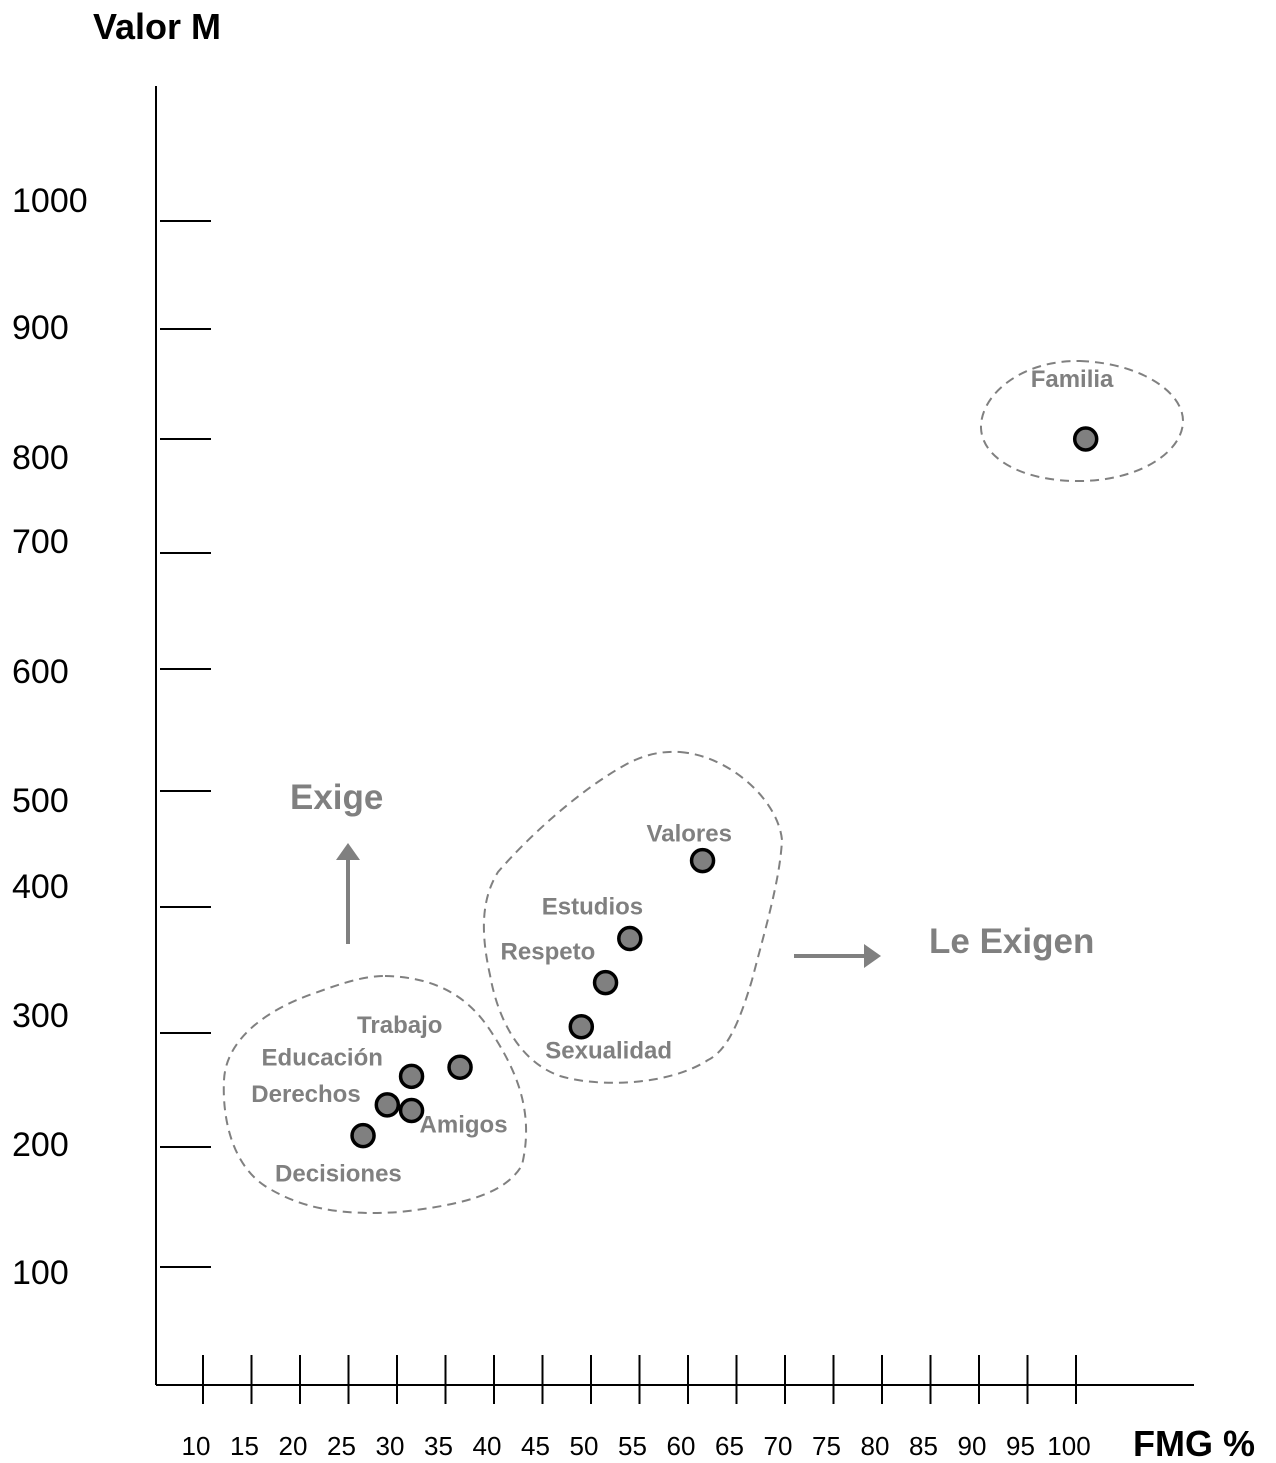  What do you see at coordinates (548, 952) in the screenshot?
I see `point-label-respeto: Respeto` at bounding box center [548, 952].